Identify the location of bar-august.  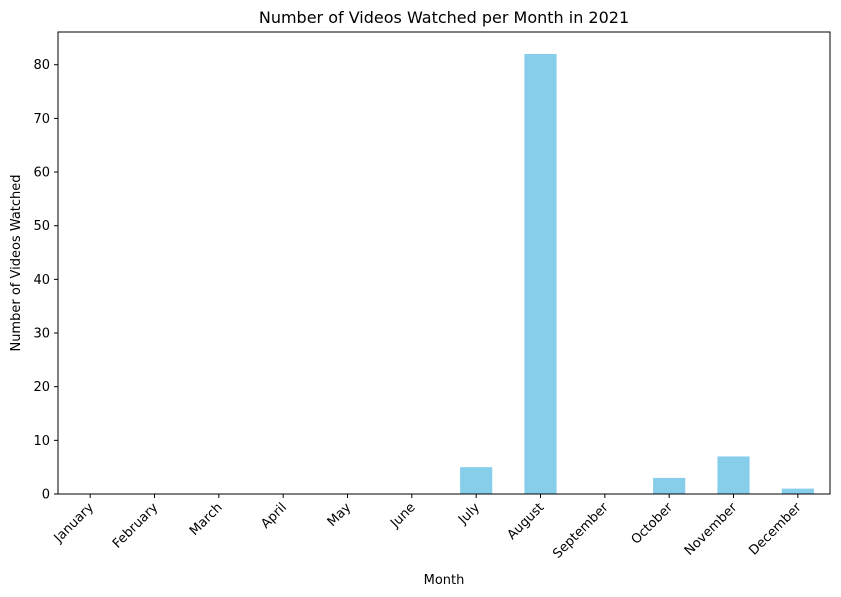
(540, 274).